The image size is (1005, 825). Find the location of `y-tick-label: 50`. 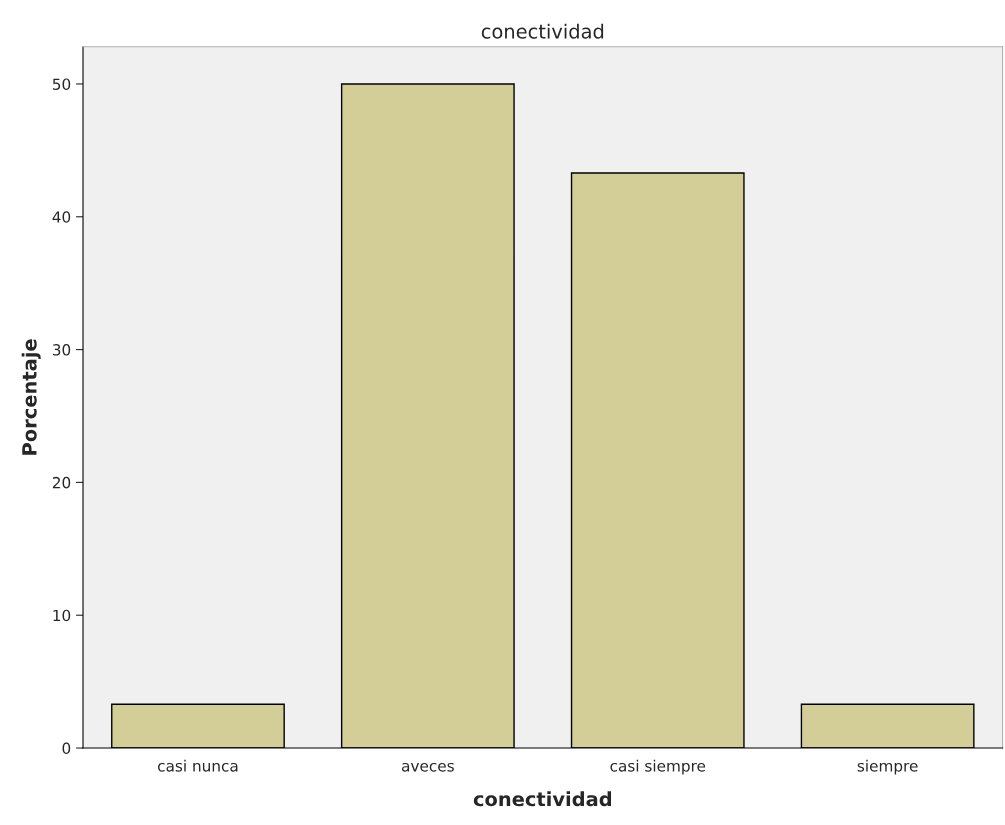

y-tick-label: 50 is located at coordinates (61, 84).